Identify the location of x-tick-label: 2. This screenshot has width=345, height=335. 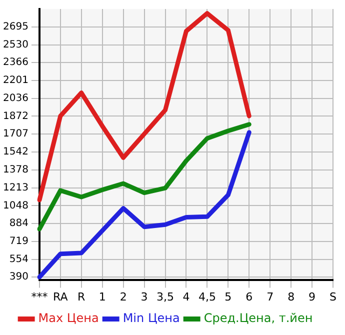
(123, 297).